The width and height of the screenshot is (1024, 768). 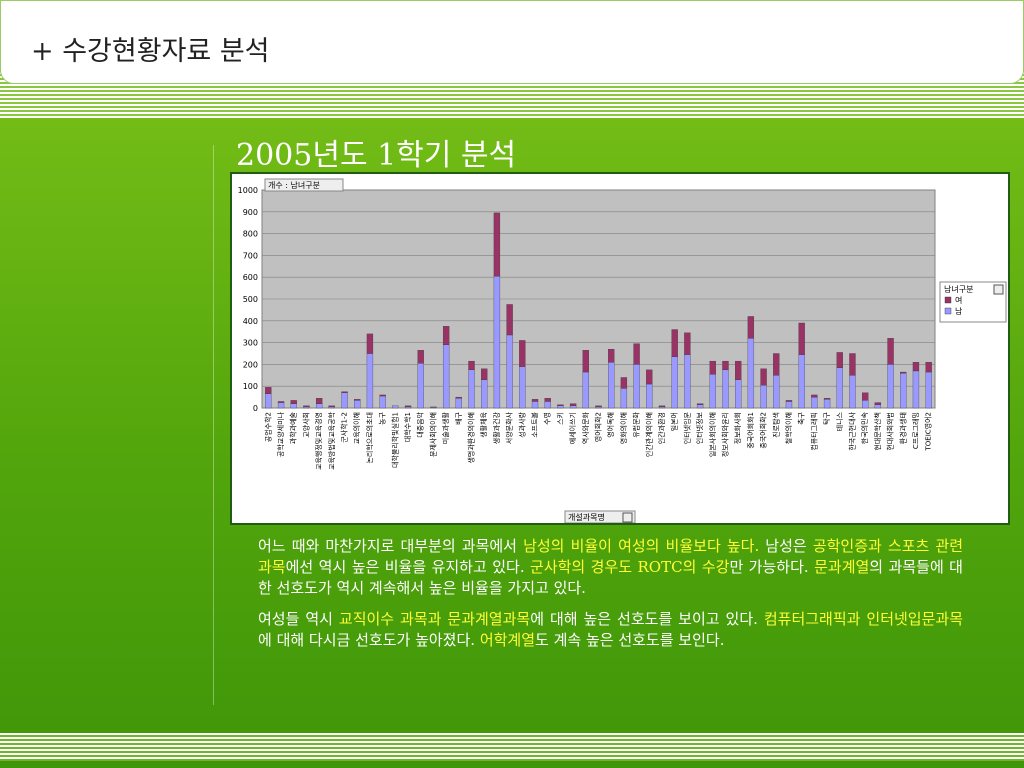 What do you see at coordinates (547, 418) in the screenshot?
I see `x-tick-label: 수영` at bounding box center [547, 418].